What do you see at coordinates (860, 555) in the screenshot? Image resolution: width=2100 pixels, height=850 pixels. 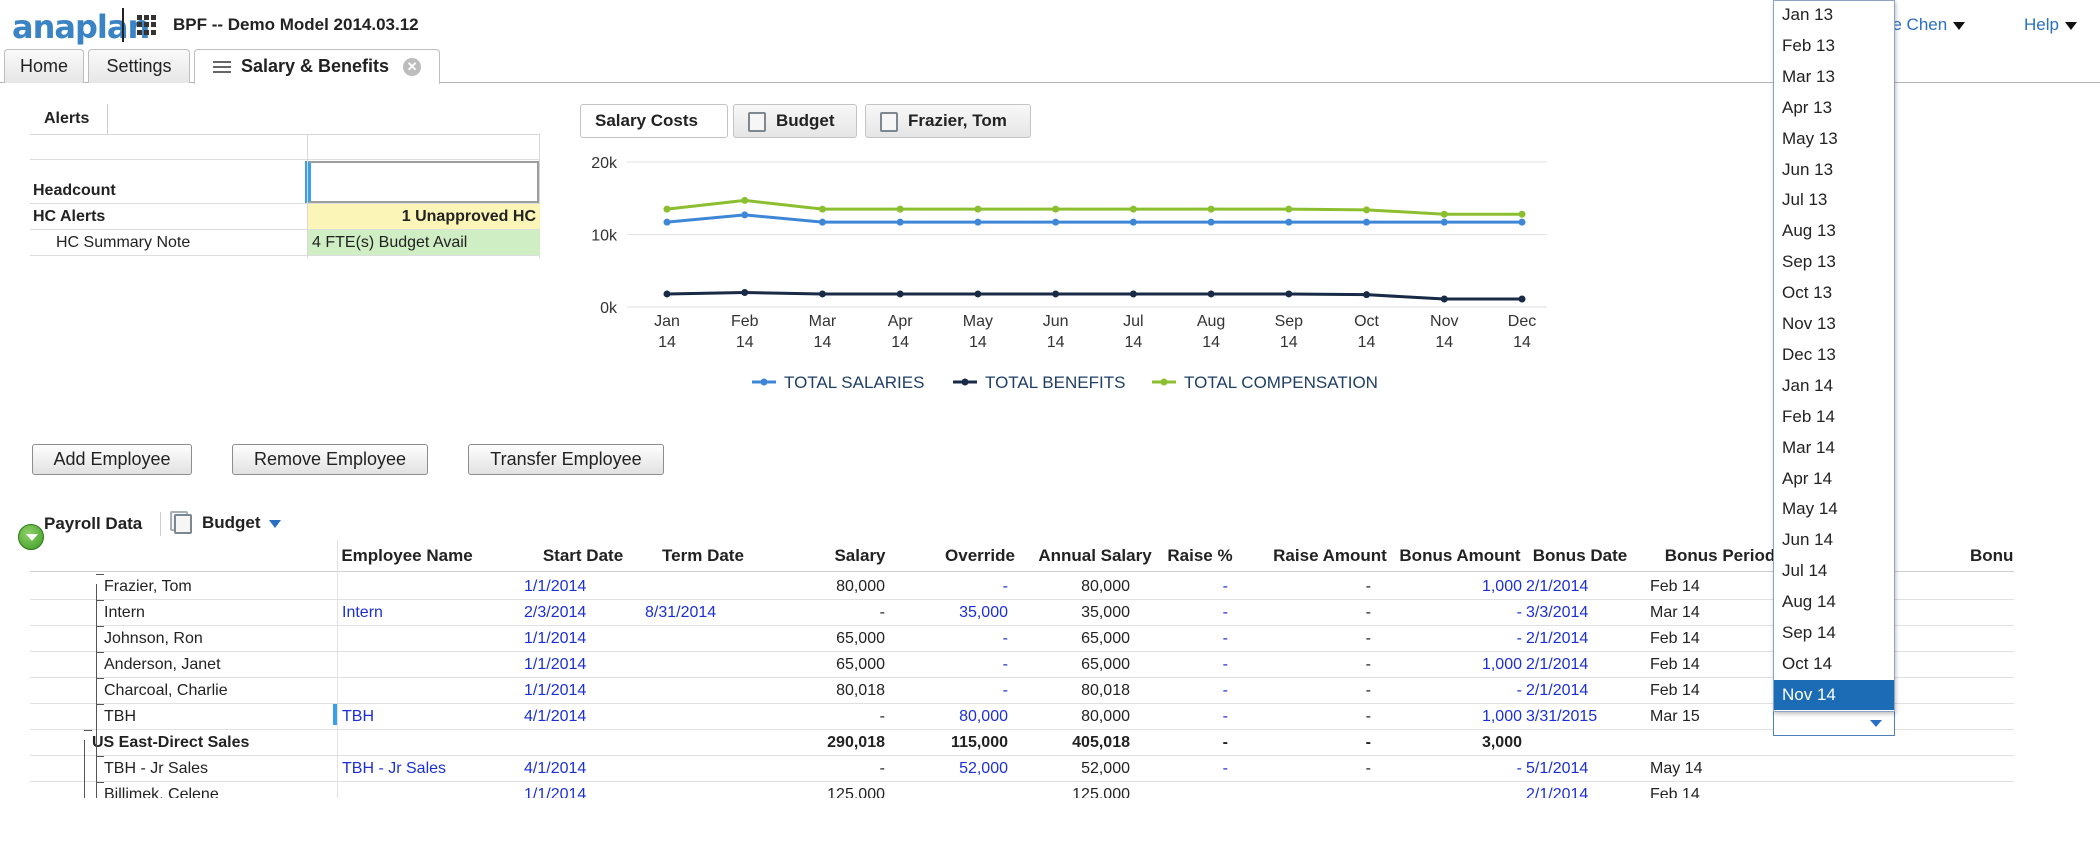 I see `column-header: Salary` at bounding box center [860, 555].